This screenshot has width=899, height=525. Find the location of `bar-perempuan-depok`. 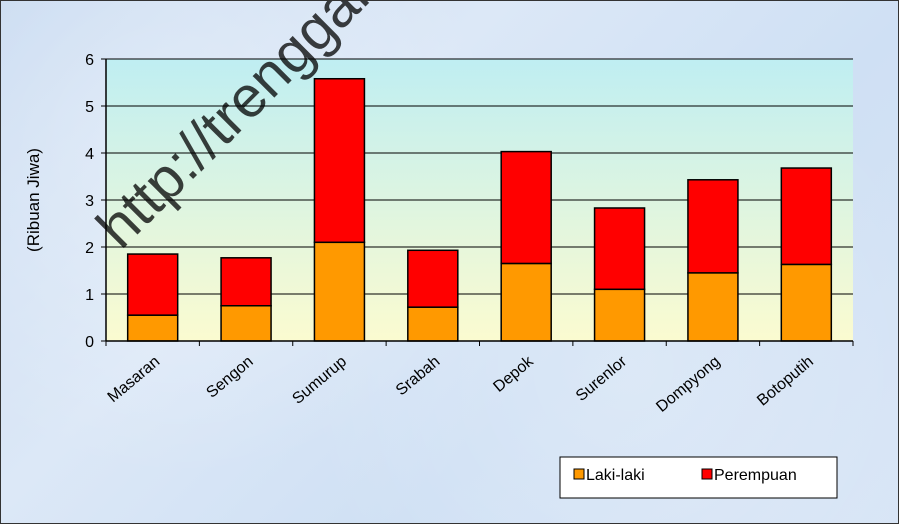

bar-perempuan-depok is located at coordinates (526, 207).